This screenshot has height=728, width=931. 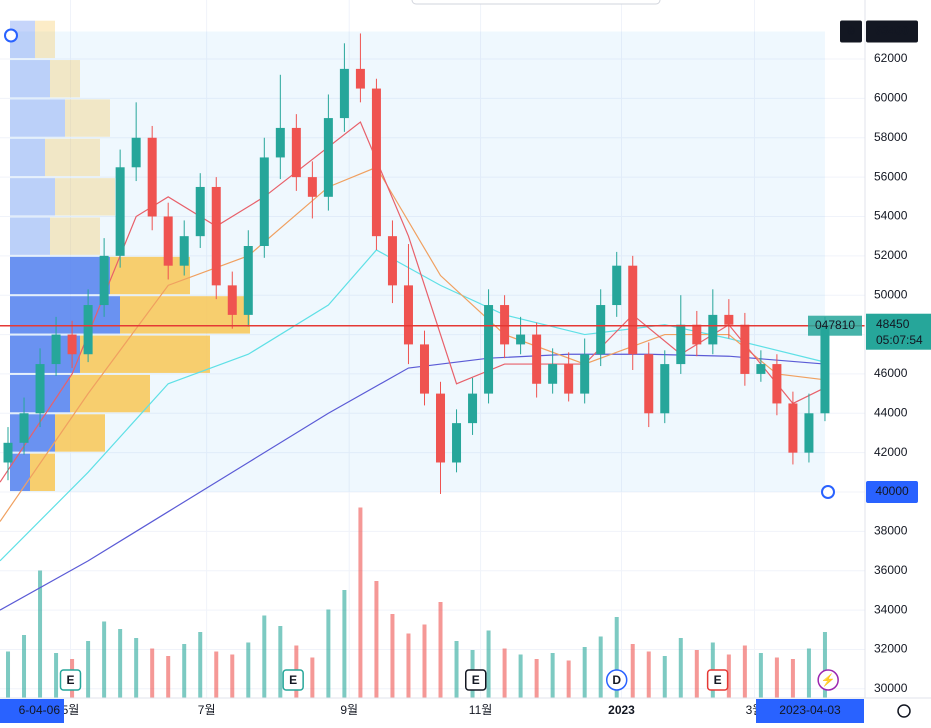 I want to click on y-tick-label: 50000, so click(x=891, y=294).